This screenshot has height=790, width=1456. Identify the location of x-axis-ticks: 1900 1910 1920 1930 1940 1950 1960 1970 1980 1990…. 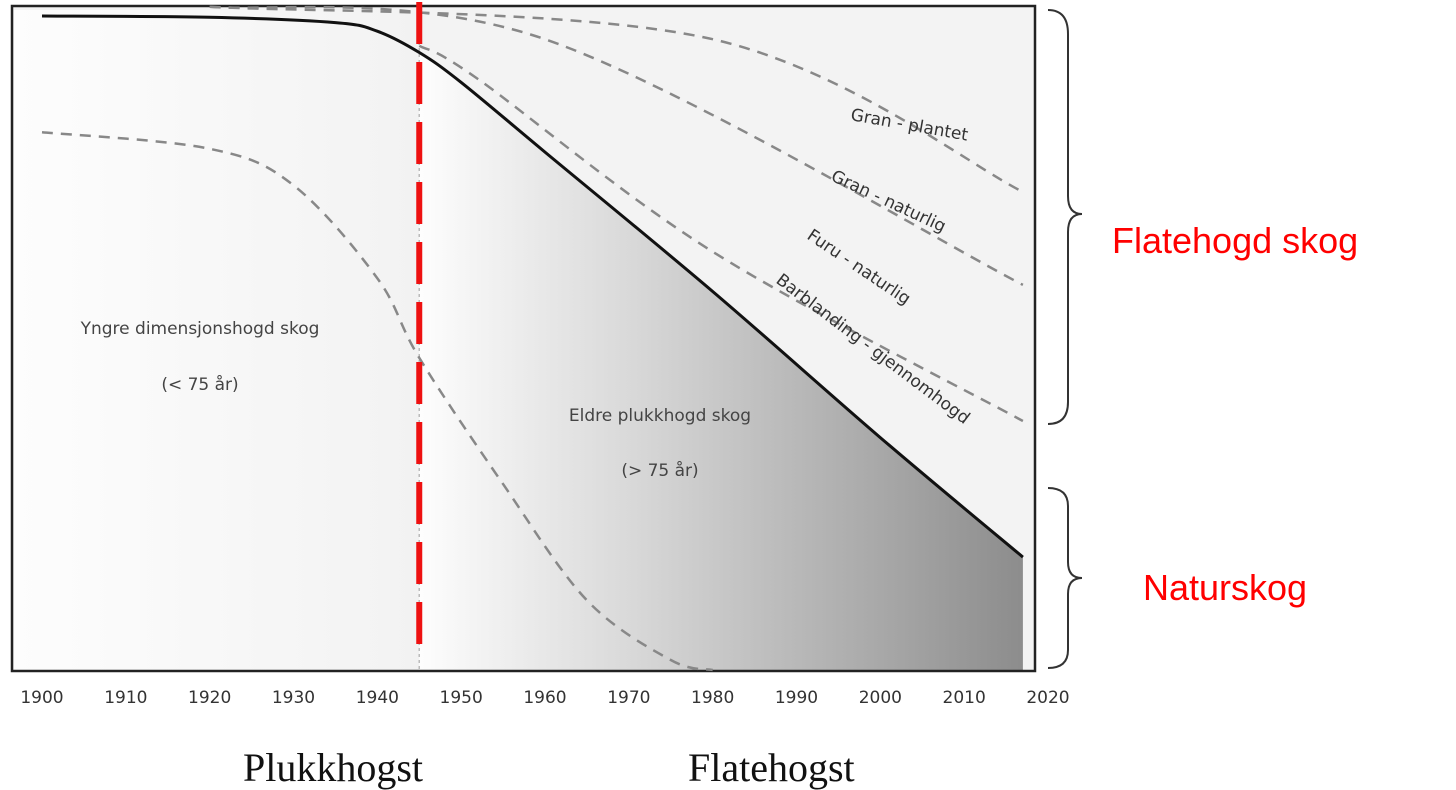
(544, 698).